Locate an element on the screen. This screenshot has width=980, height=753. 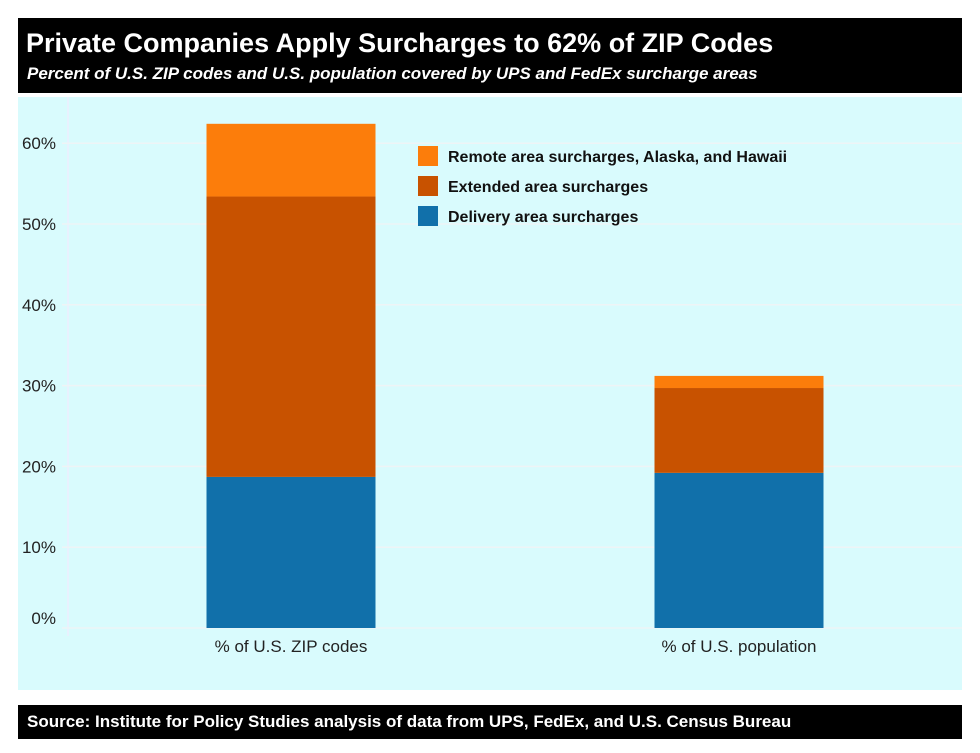
y-tick-label: 20% is located at coordinates (39, 466).